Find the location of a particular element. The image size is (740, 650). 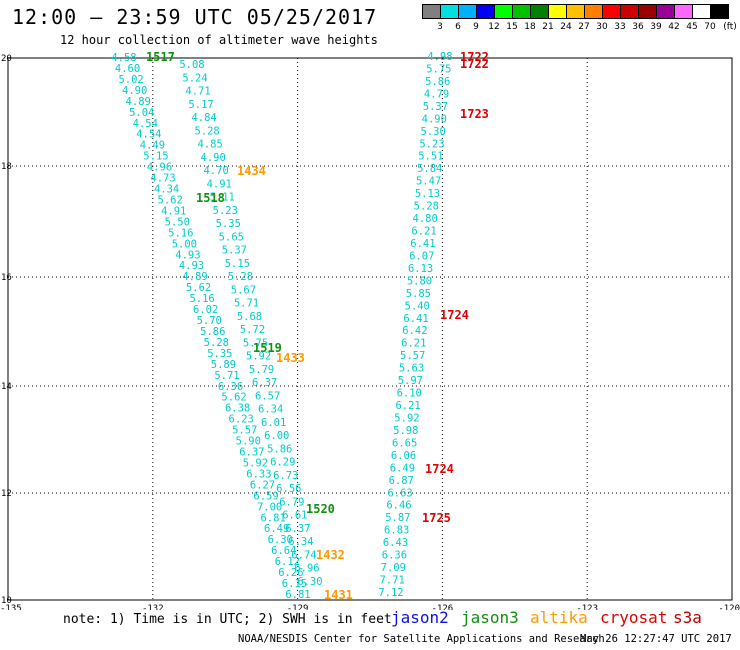

legend-altika: altika is located at coordinates (559, 617).